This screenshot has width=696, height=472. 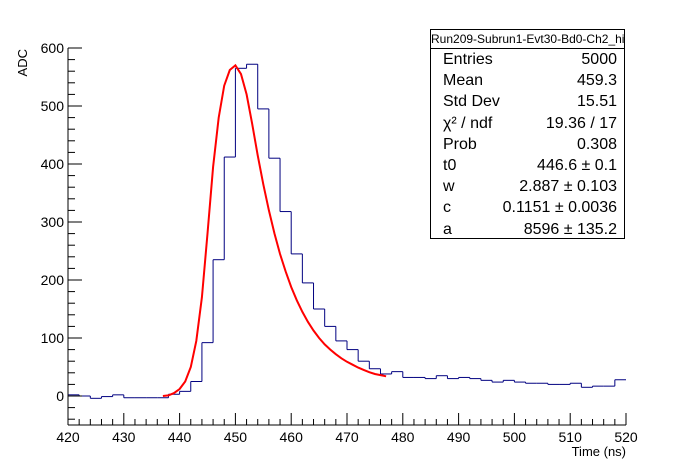 I want to click on stats-row: c 0.1151 ± 0.0036, so click(x=527, y=207).